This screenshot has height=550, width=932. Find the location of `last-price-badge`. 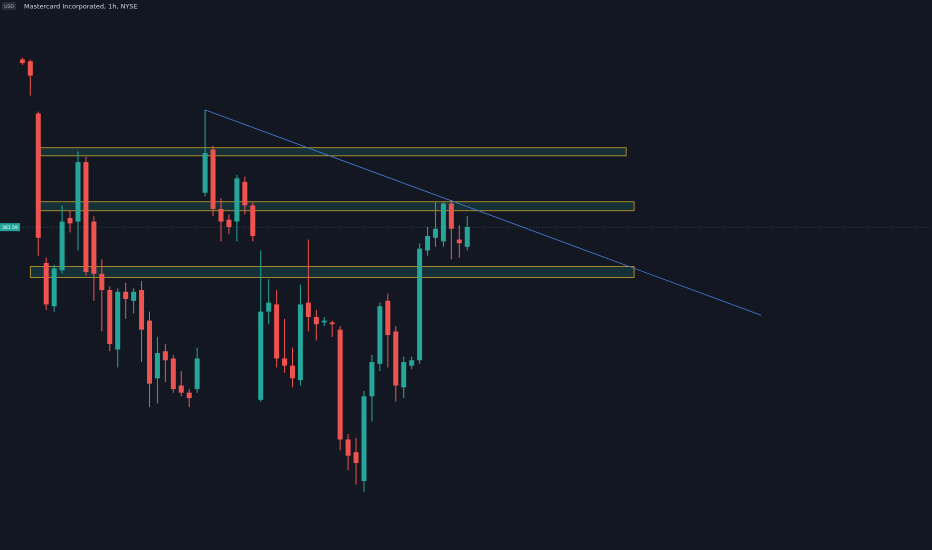

last-price-badge is located at coordinates (10, 227).